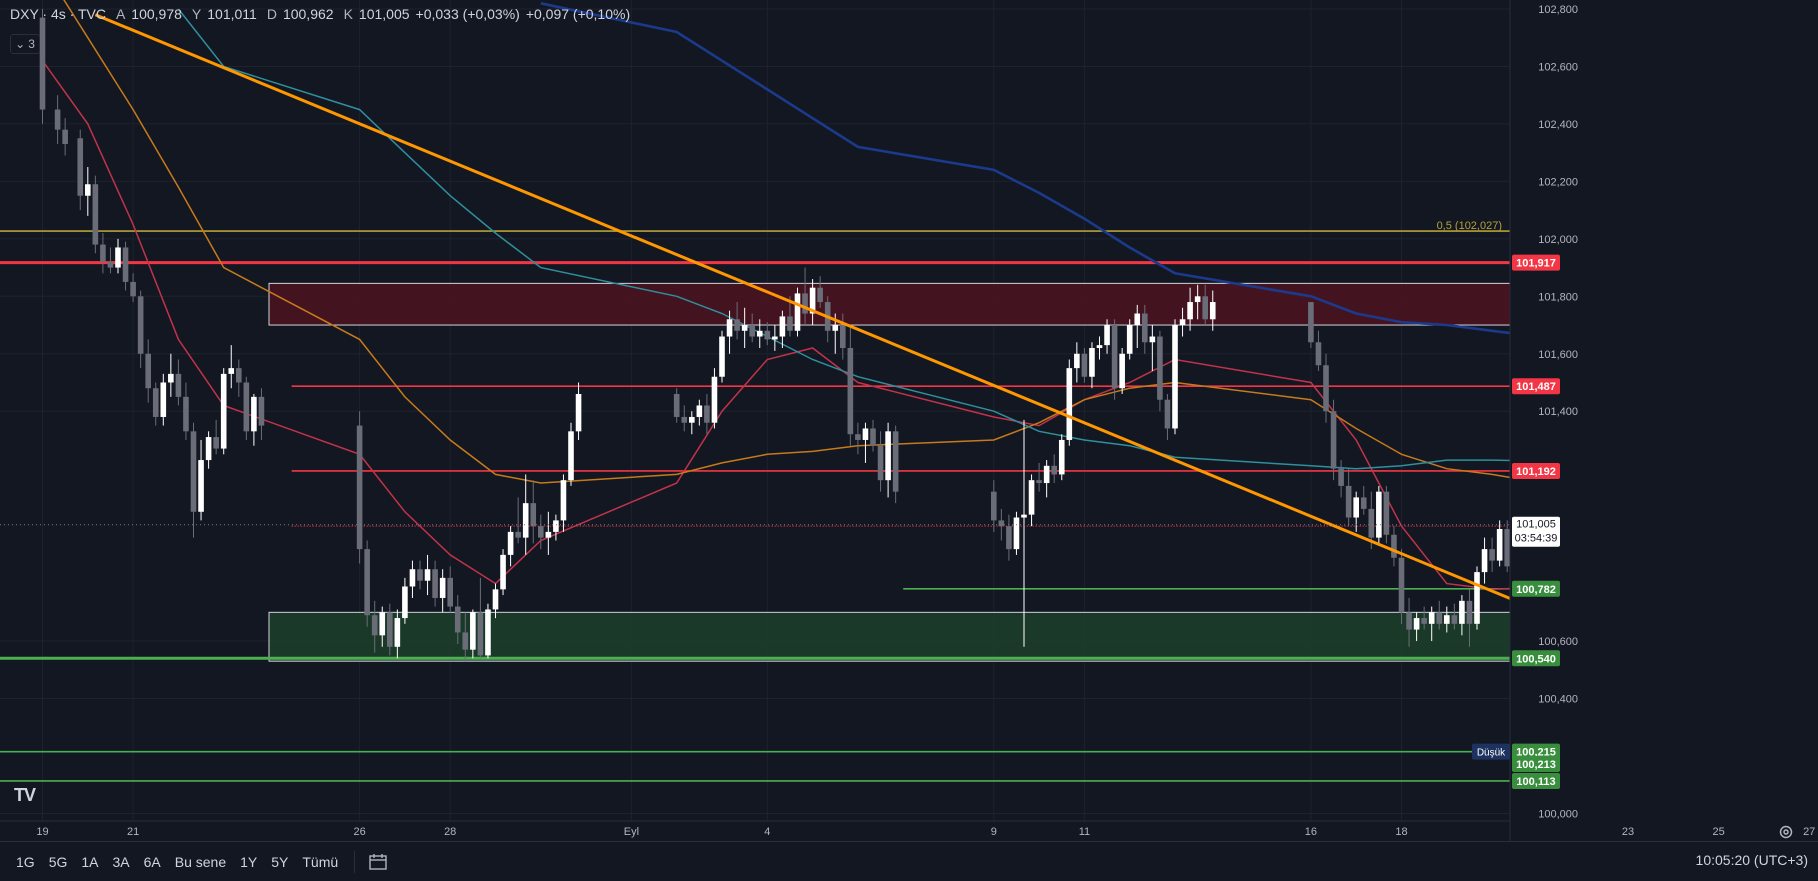 The image size is (1818, 881). Describe the element at coordinates (384, 14) in the screenshot. I see `close-value: 101,005` at that location.